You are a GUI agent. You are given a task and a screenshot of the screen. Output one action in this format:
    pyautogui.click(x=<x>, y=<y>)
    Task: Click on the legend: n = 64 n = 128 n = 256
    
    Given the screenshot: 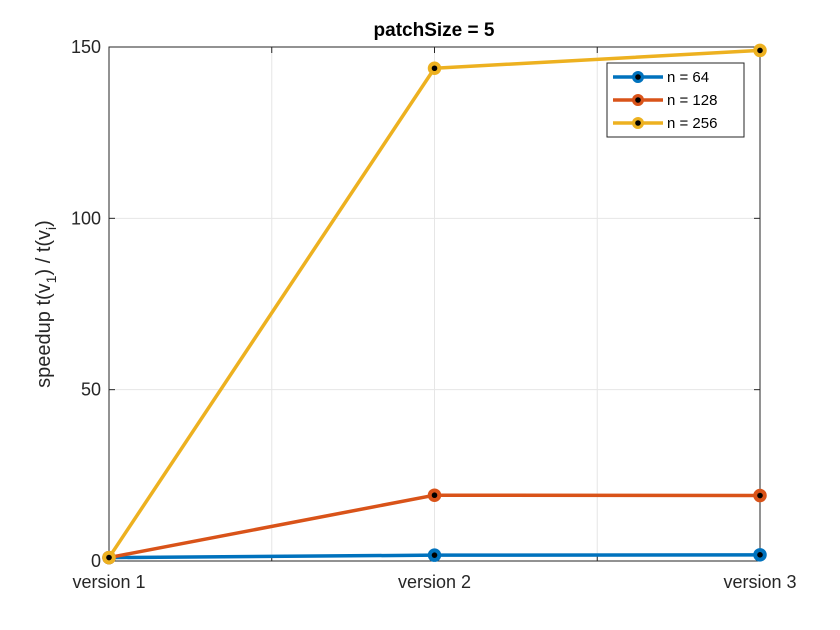 What is the action you would take?
    pyautogui.click(x=675, y=100)
    